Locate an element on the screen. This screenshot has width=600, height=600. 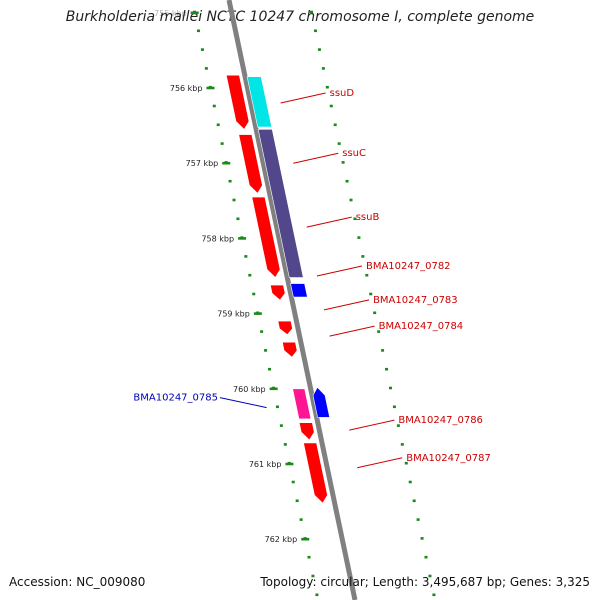
gene-feature-g4 is located at coordinates (280, 203).